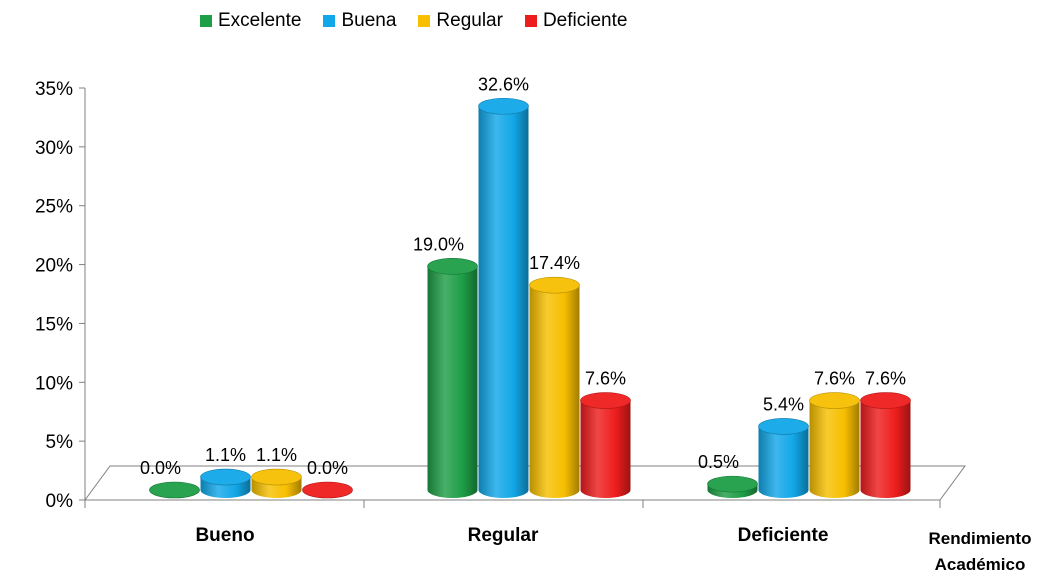  Describe the element at coordinates (224, 535) in the screenshot. I see `x-category-label: Bueno` at that location.